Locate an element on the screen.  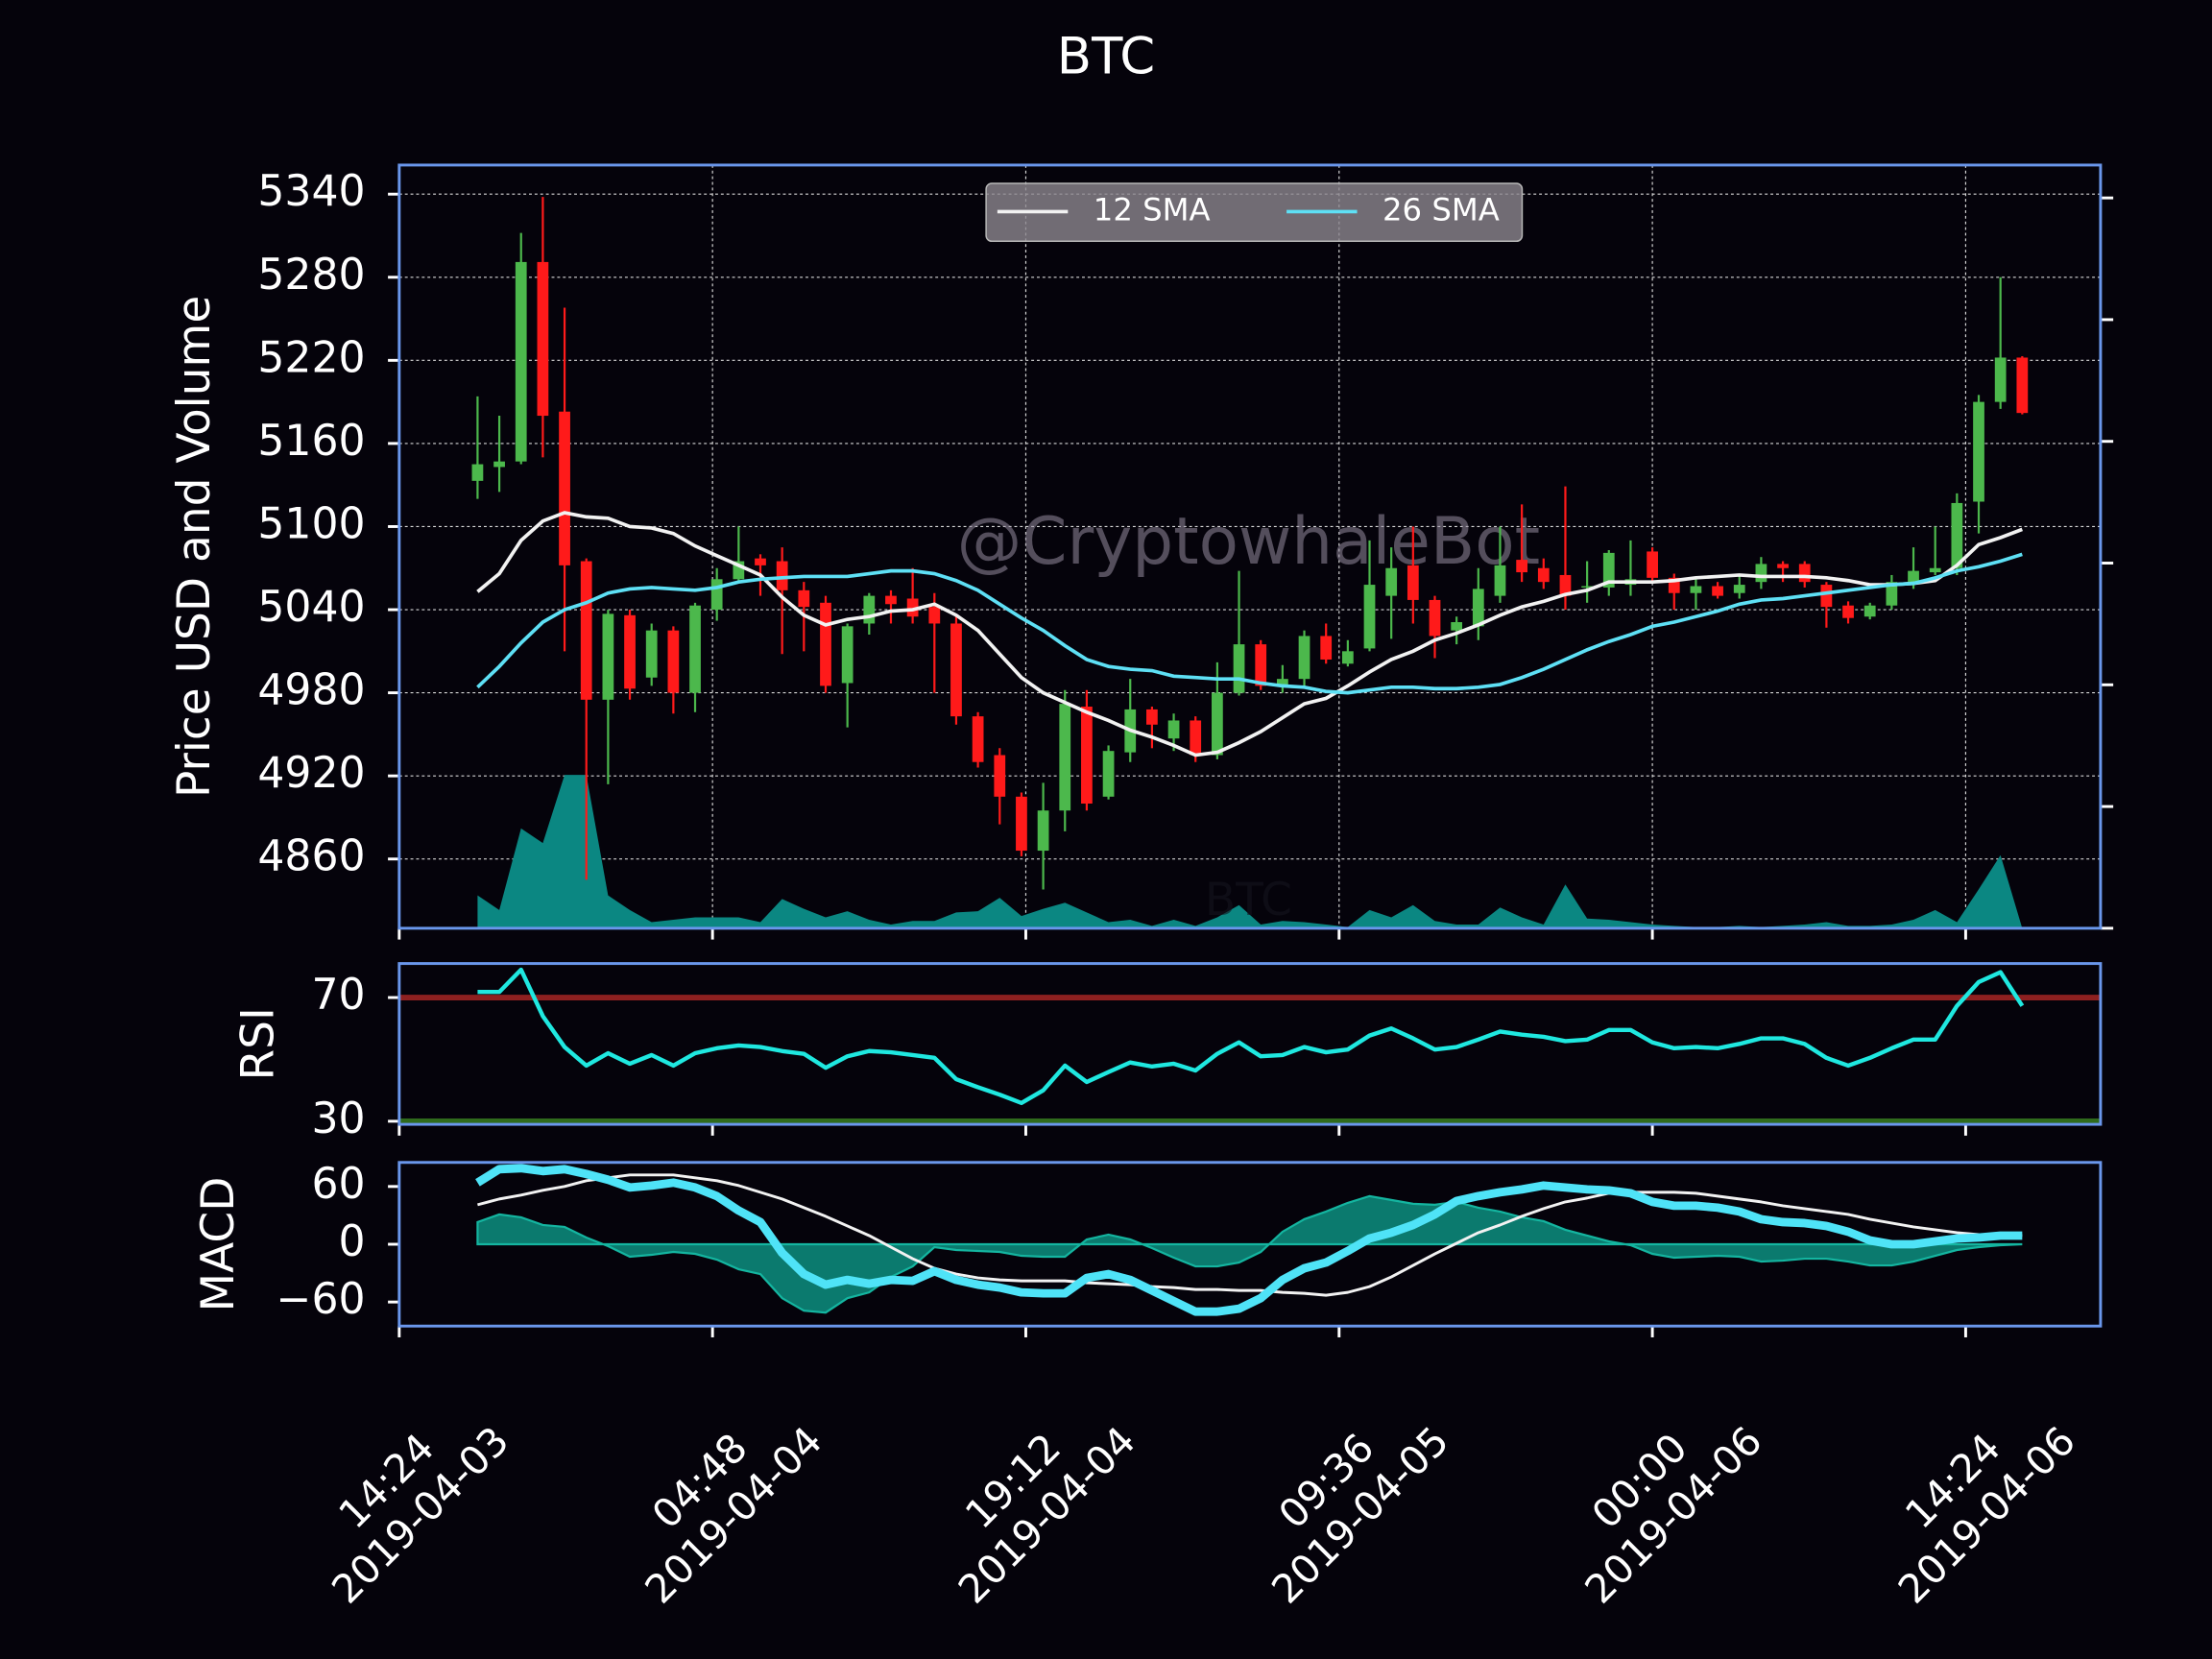
y-tick-label: 5220 is located at coordinates (311, 357).